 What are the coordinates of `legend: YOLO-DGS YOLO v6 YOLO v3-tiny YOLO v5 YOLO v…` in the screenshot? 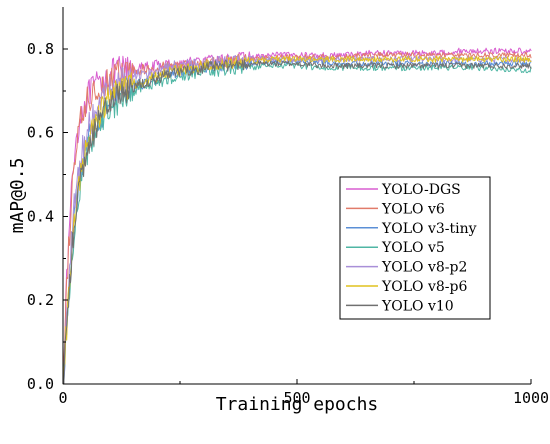 It's located at (415, 248).